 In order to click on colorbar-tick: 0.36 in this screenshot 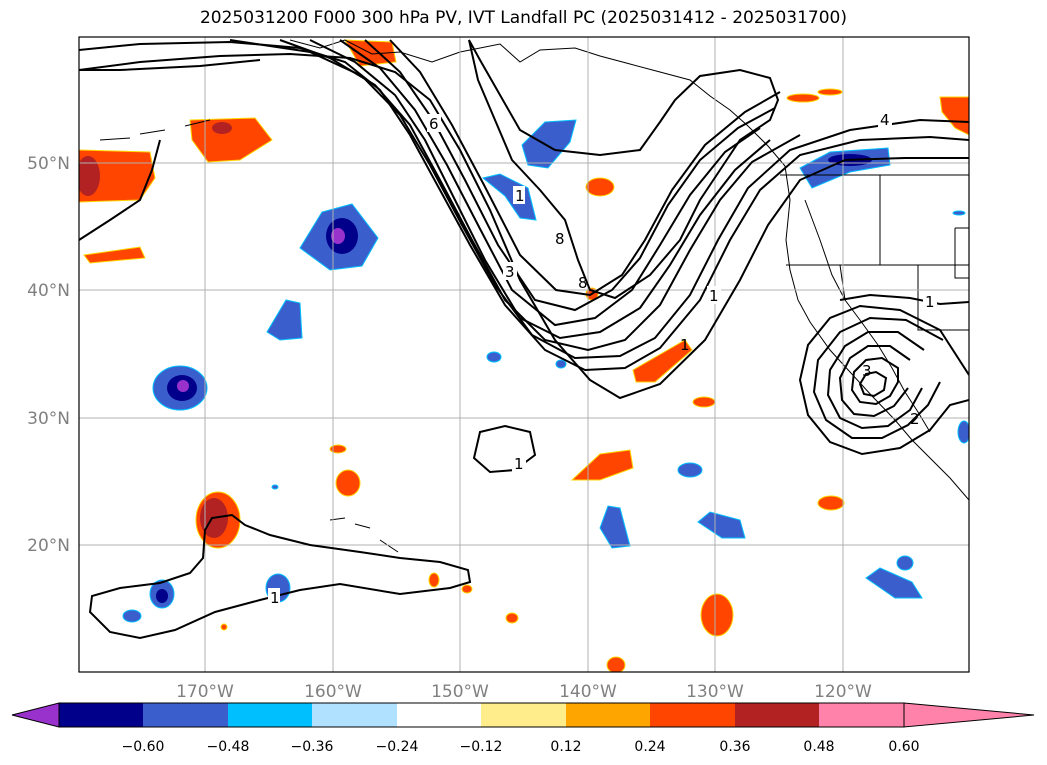, I will do `click(734, 747)`.